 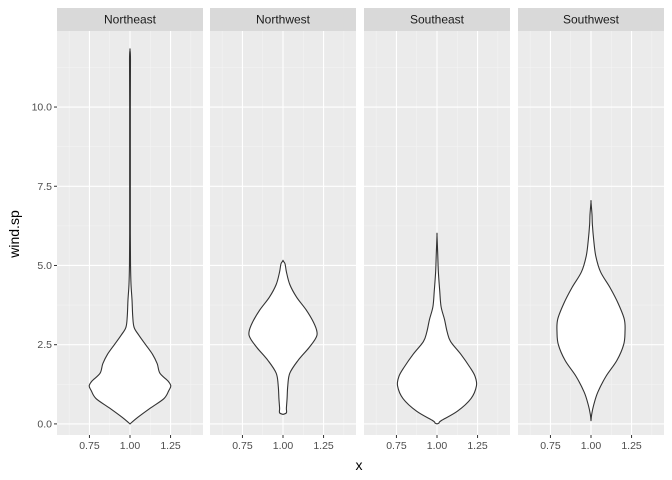 I want to click on y-tick-label: 10.0, so click(x=42, y=108).